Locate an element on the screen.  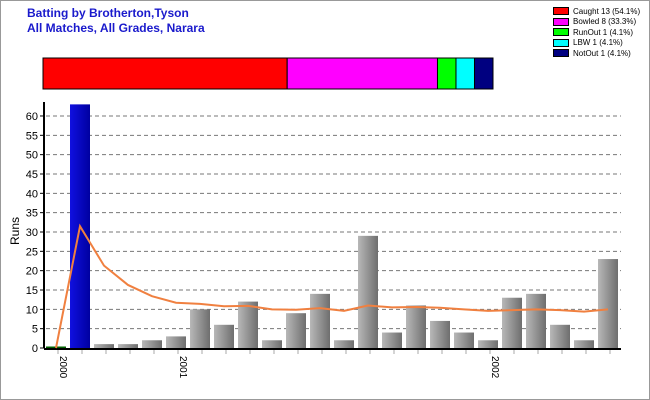
y-tick-label: 55 is located at coordinates (32, 136).